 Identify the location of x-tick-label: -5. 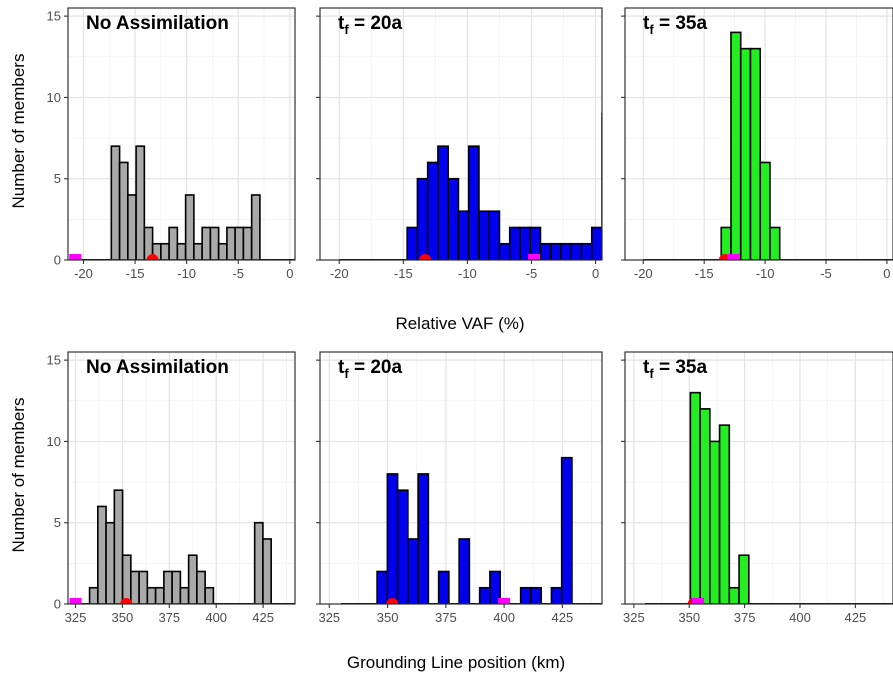
(532, 273).